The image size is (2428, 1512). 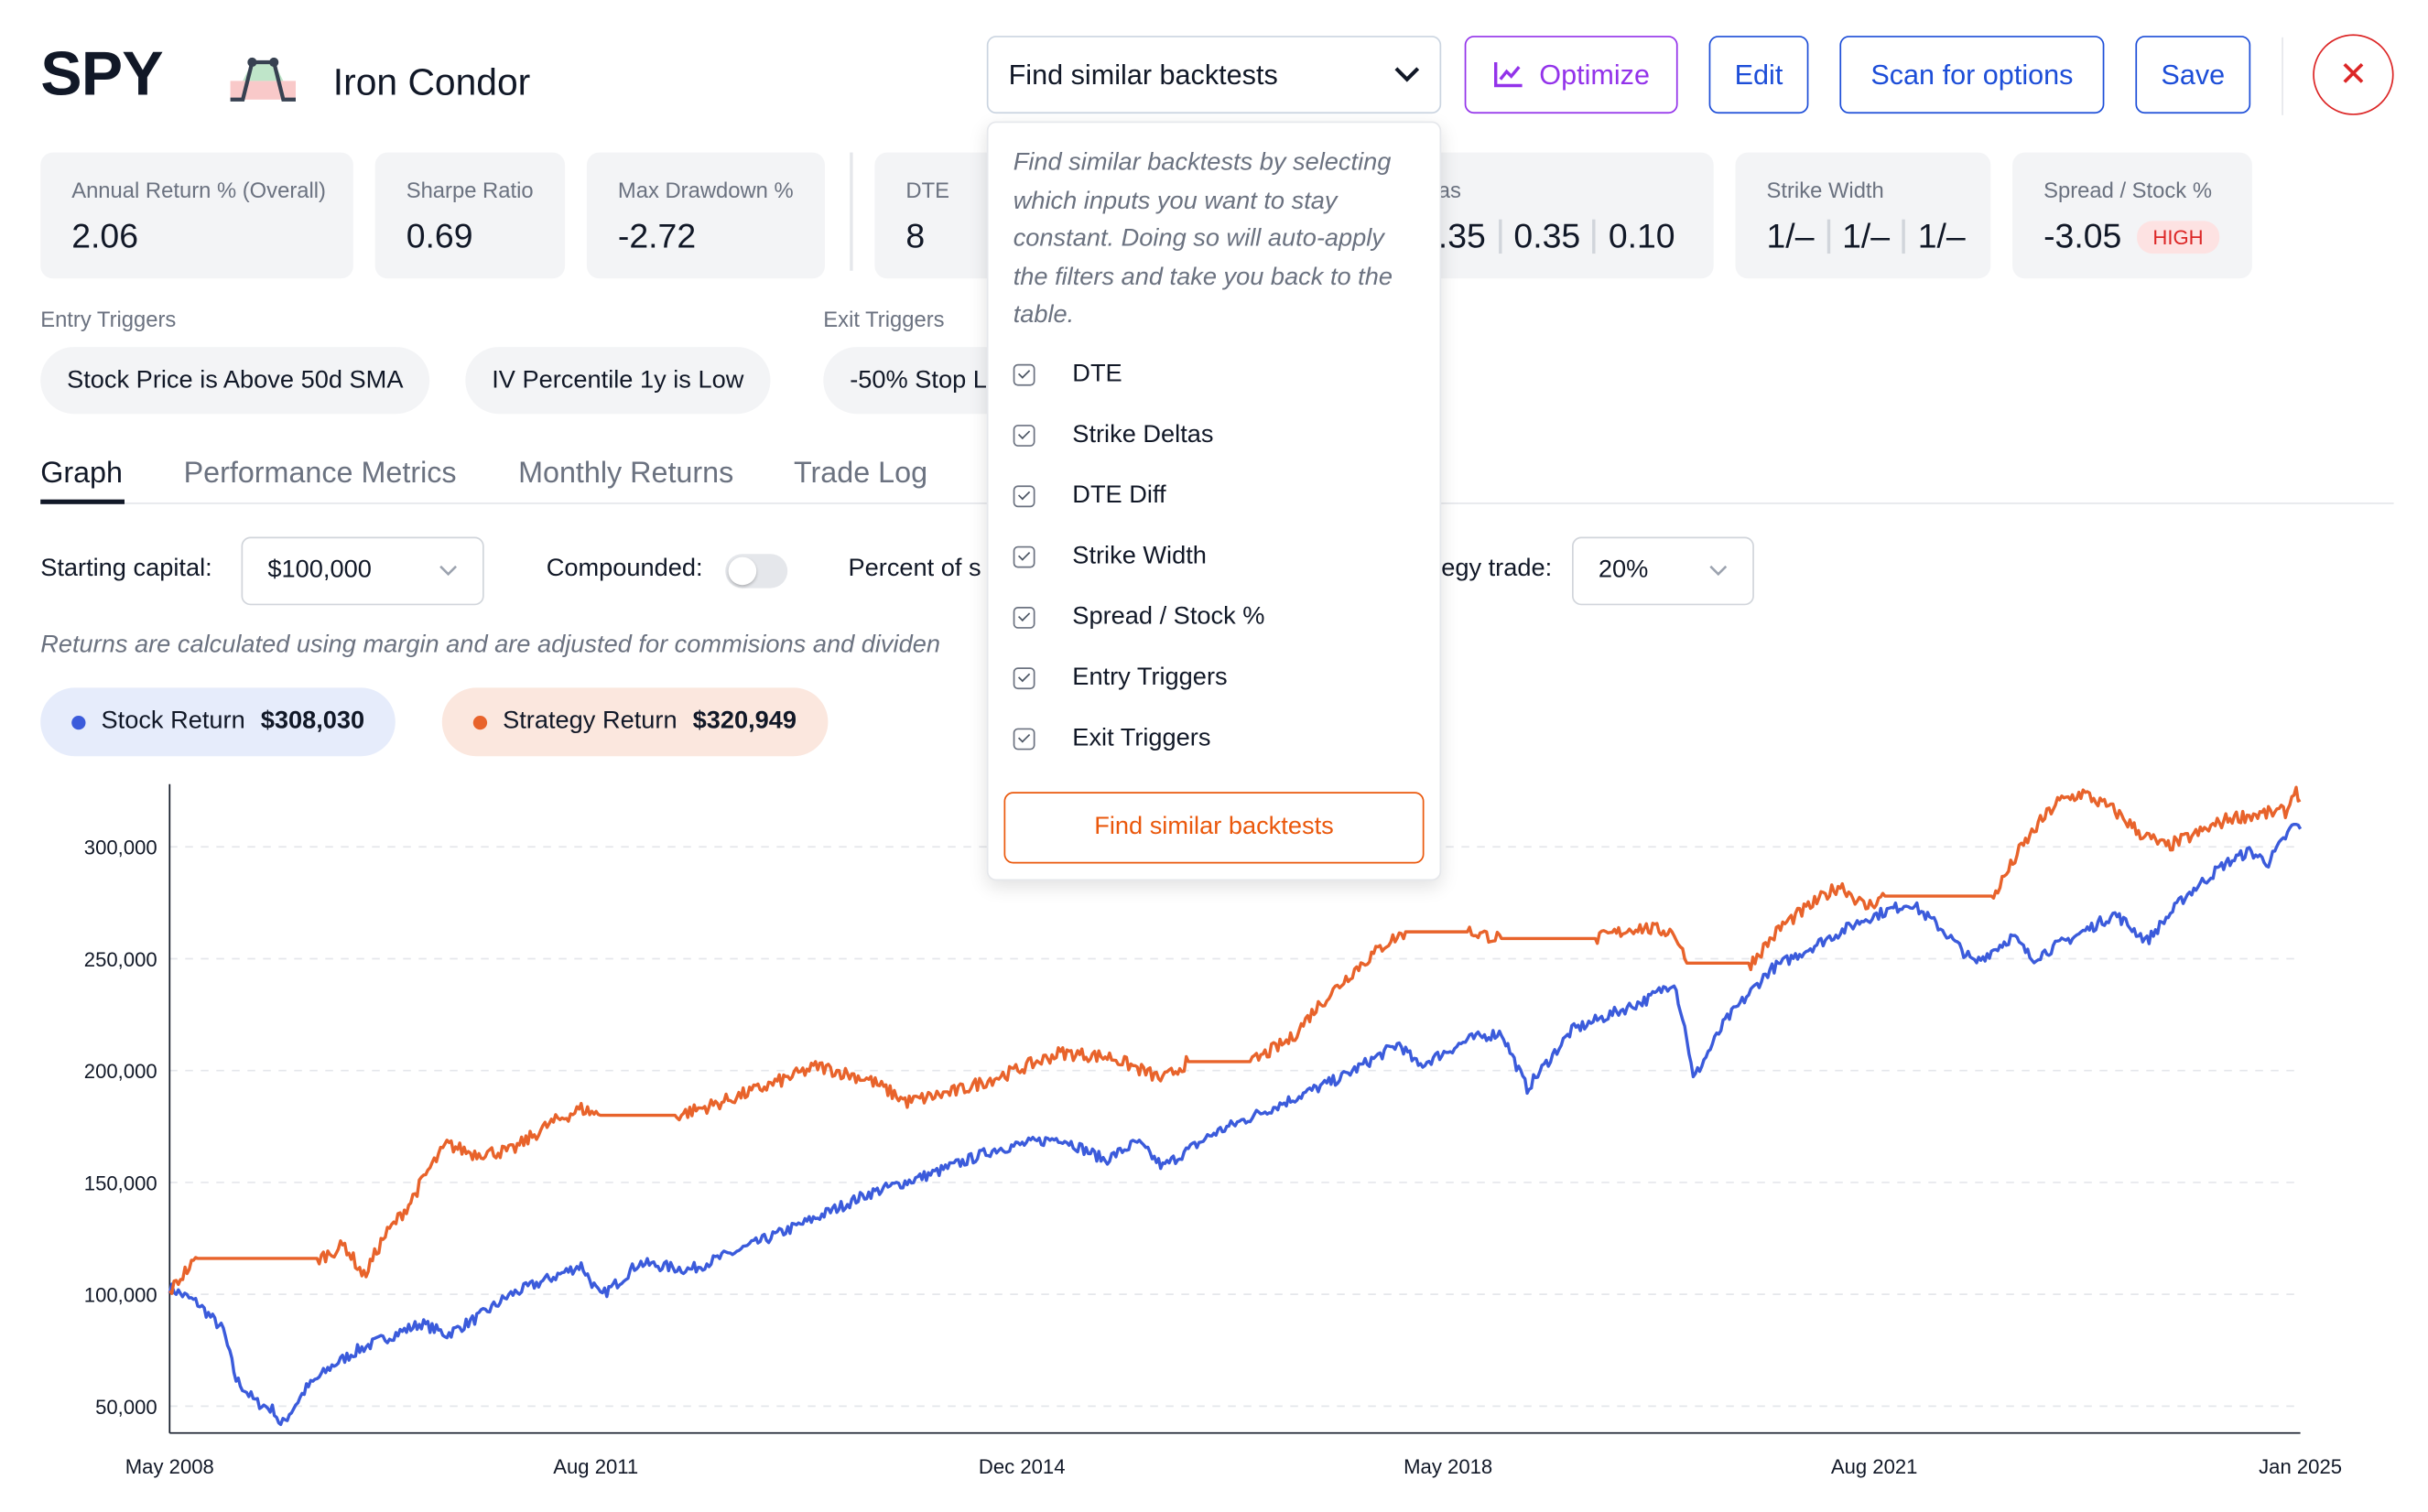 I want to click on option-label: Strike Width, so click(x=1139, y=556).